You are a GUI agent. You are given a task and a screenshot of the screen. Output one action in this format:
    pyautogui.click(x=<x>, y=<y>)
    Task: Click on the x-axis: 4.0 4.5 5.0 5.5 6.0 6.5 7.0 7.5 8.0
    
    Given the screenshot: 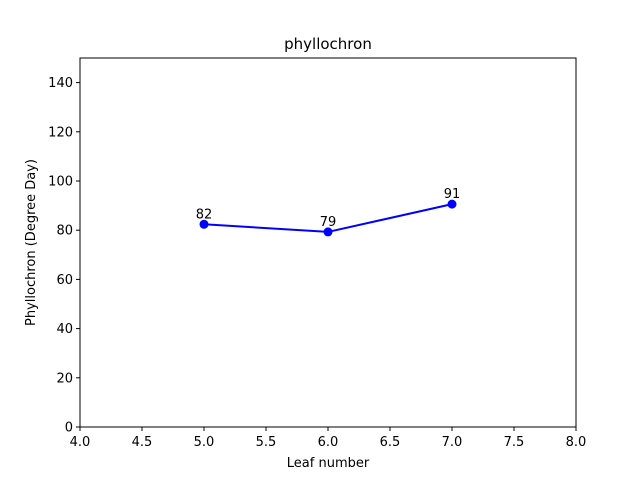 What is the action you would take?
    pyautogui.click(x=328, y=438)
    